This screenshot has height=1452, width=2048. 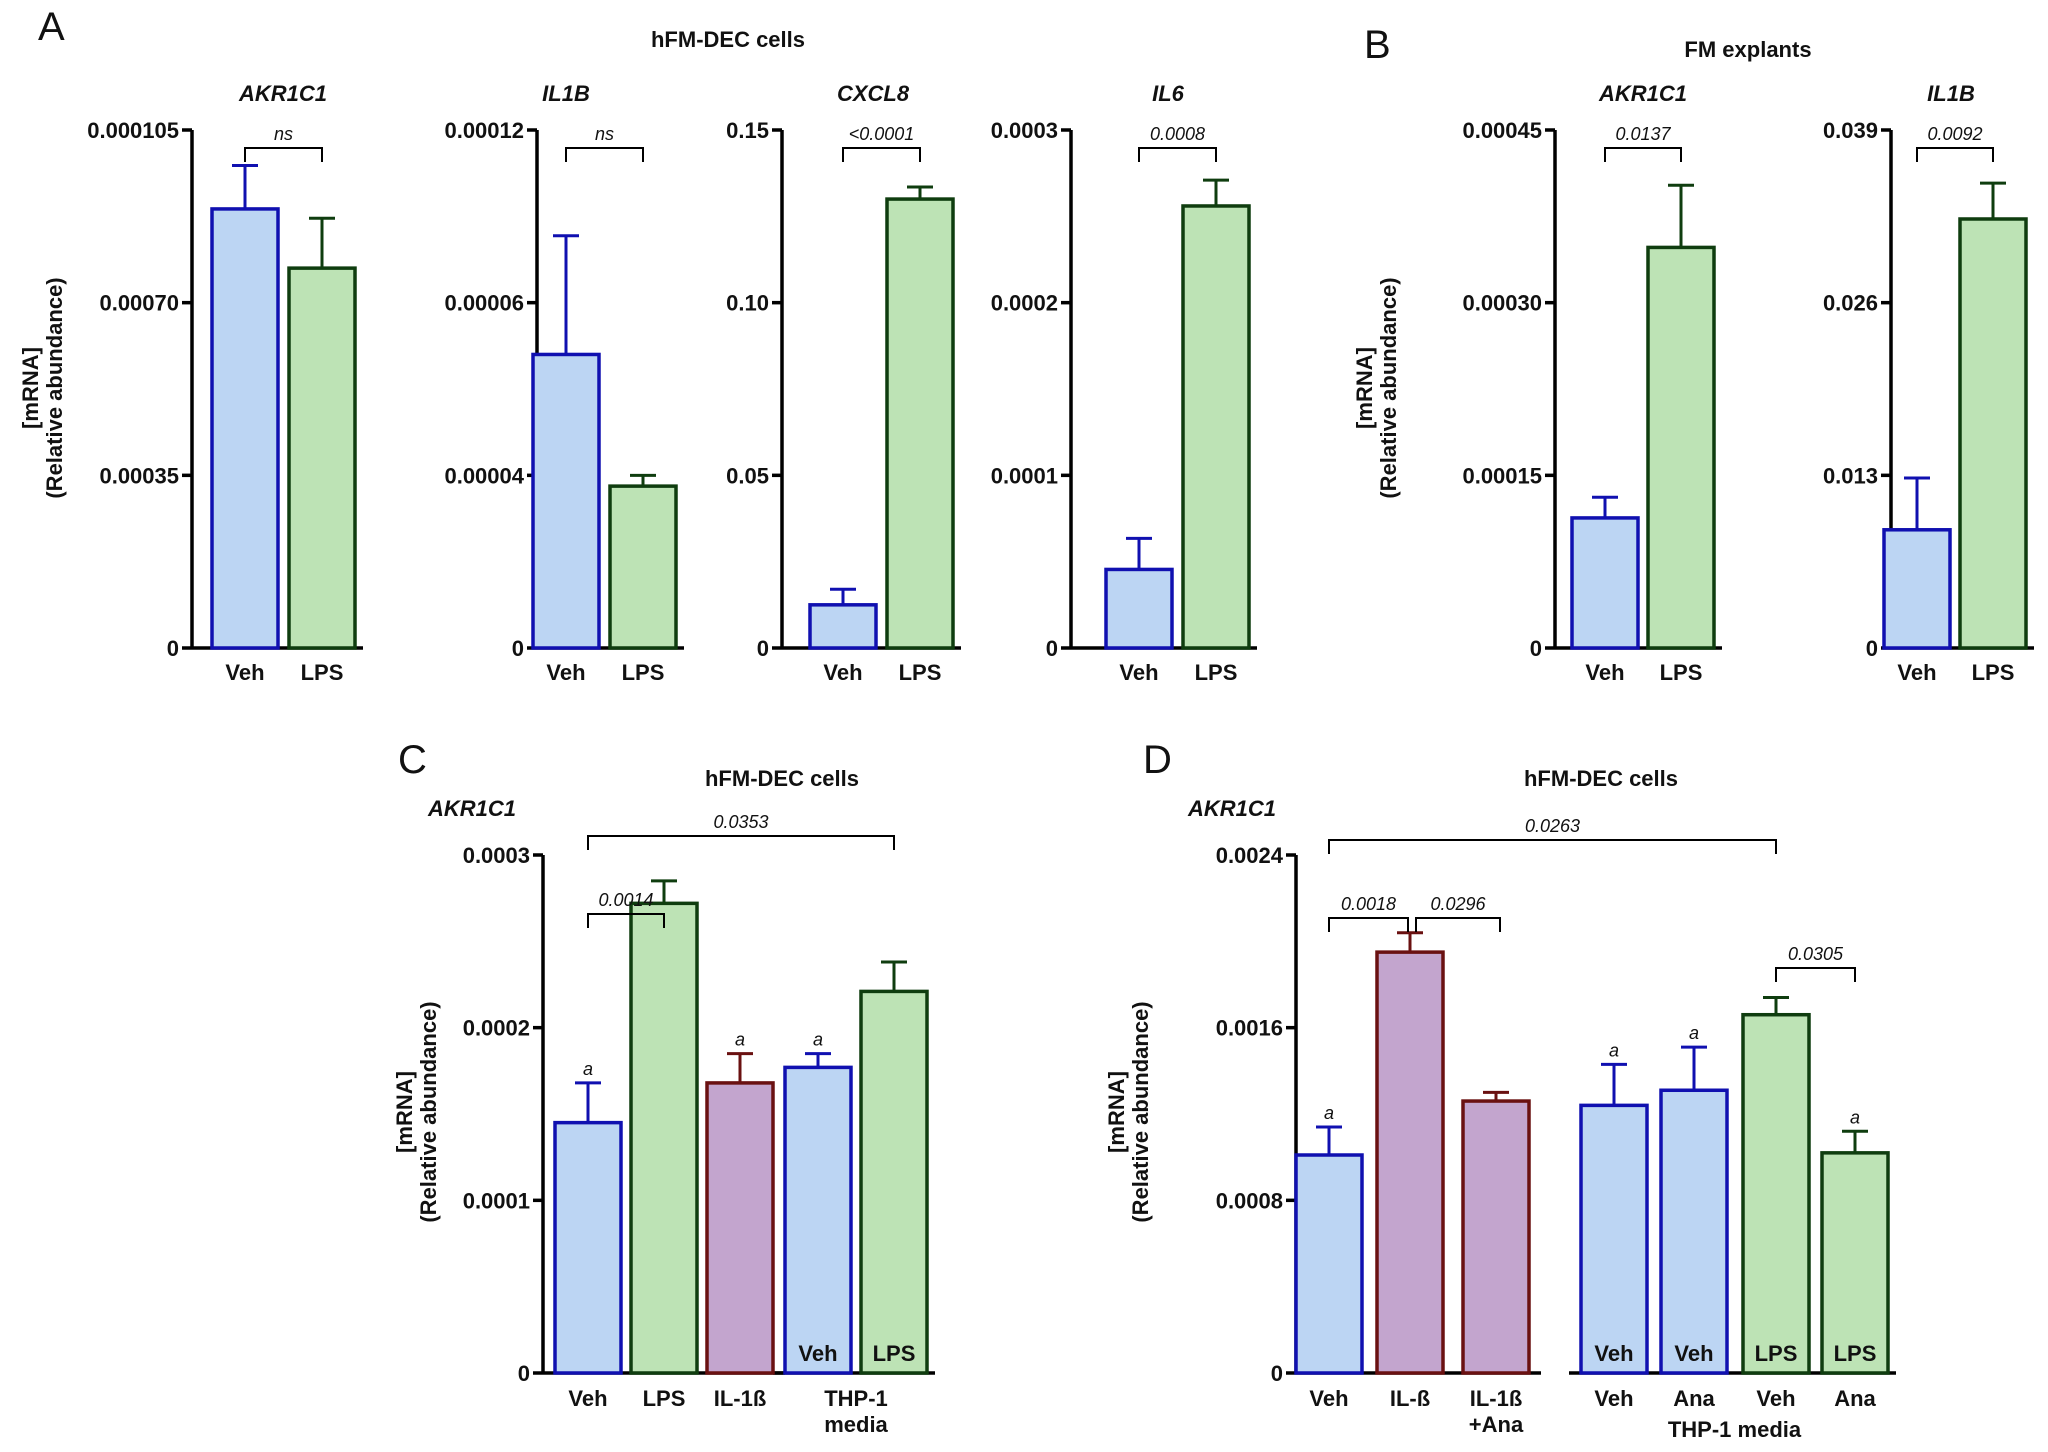 What do you see at coordinates (139, 303) in the screenshot?
I see `y-tick-label: 0.00070` at bounding box center [139, 303].